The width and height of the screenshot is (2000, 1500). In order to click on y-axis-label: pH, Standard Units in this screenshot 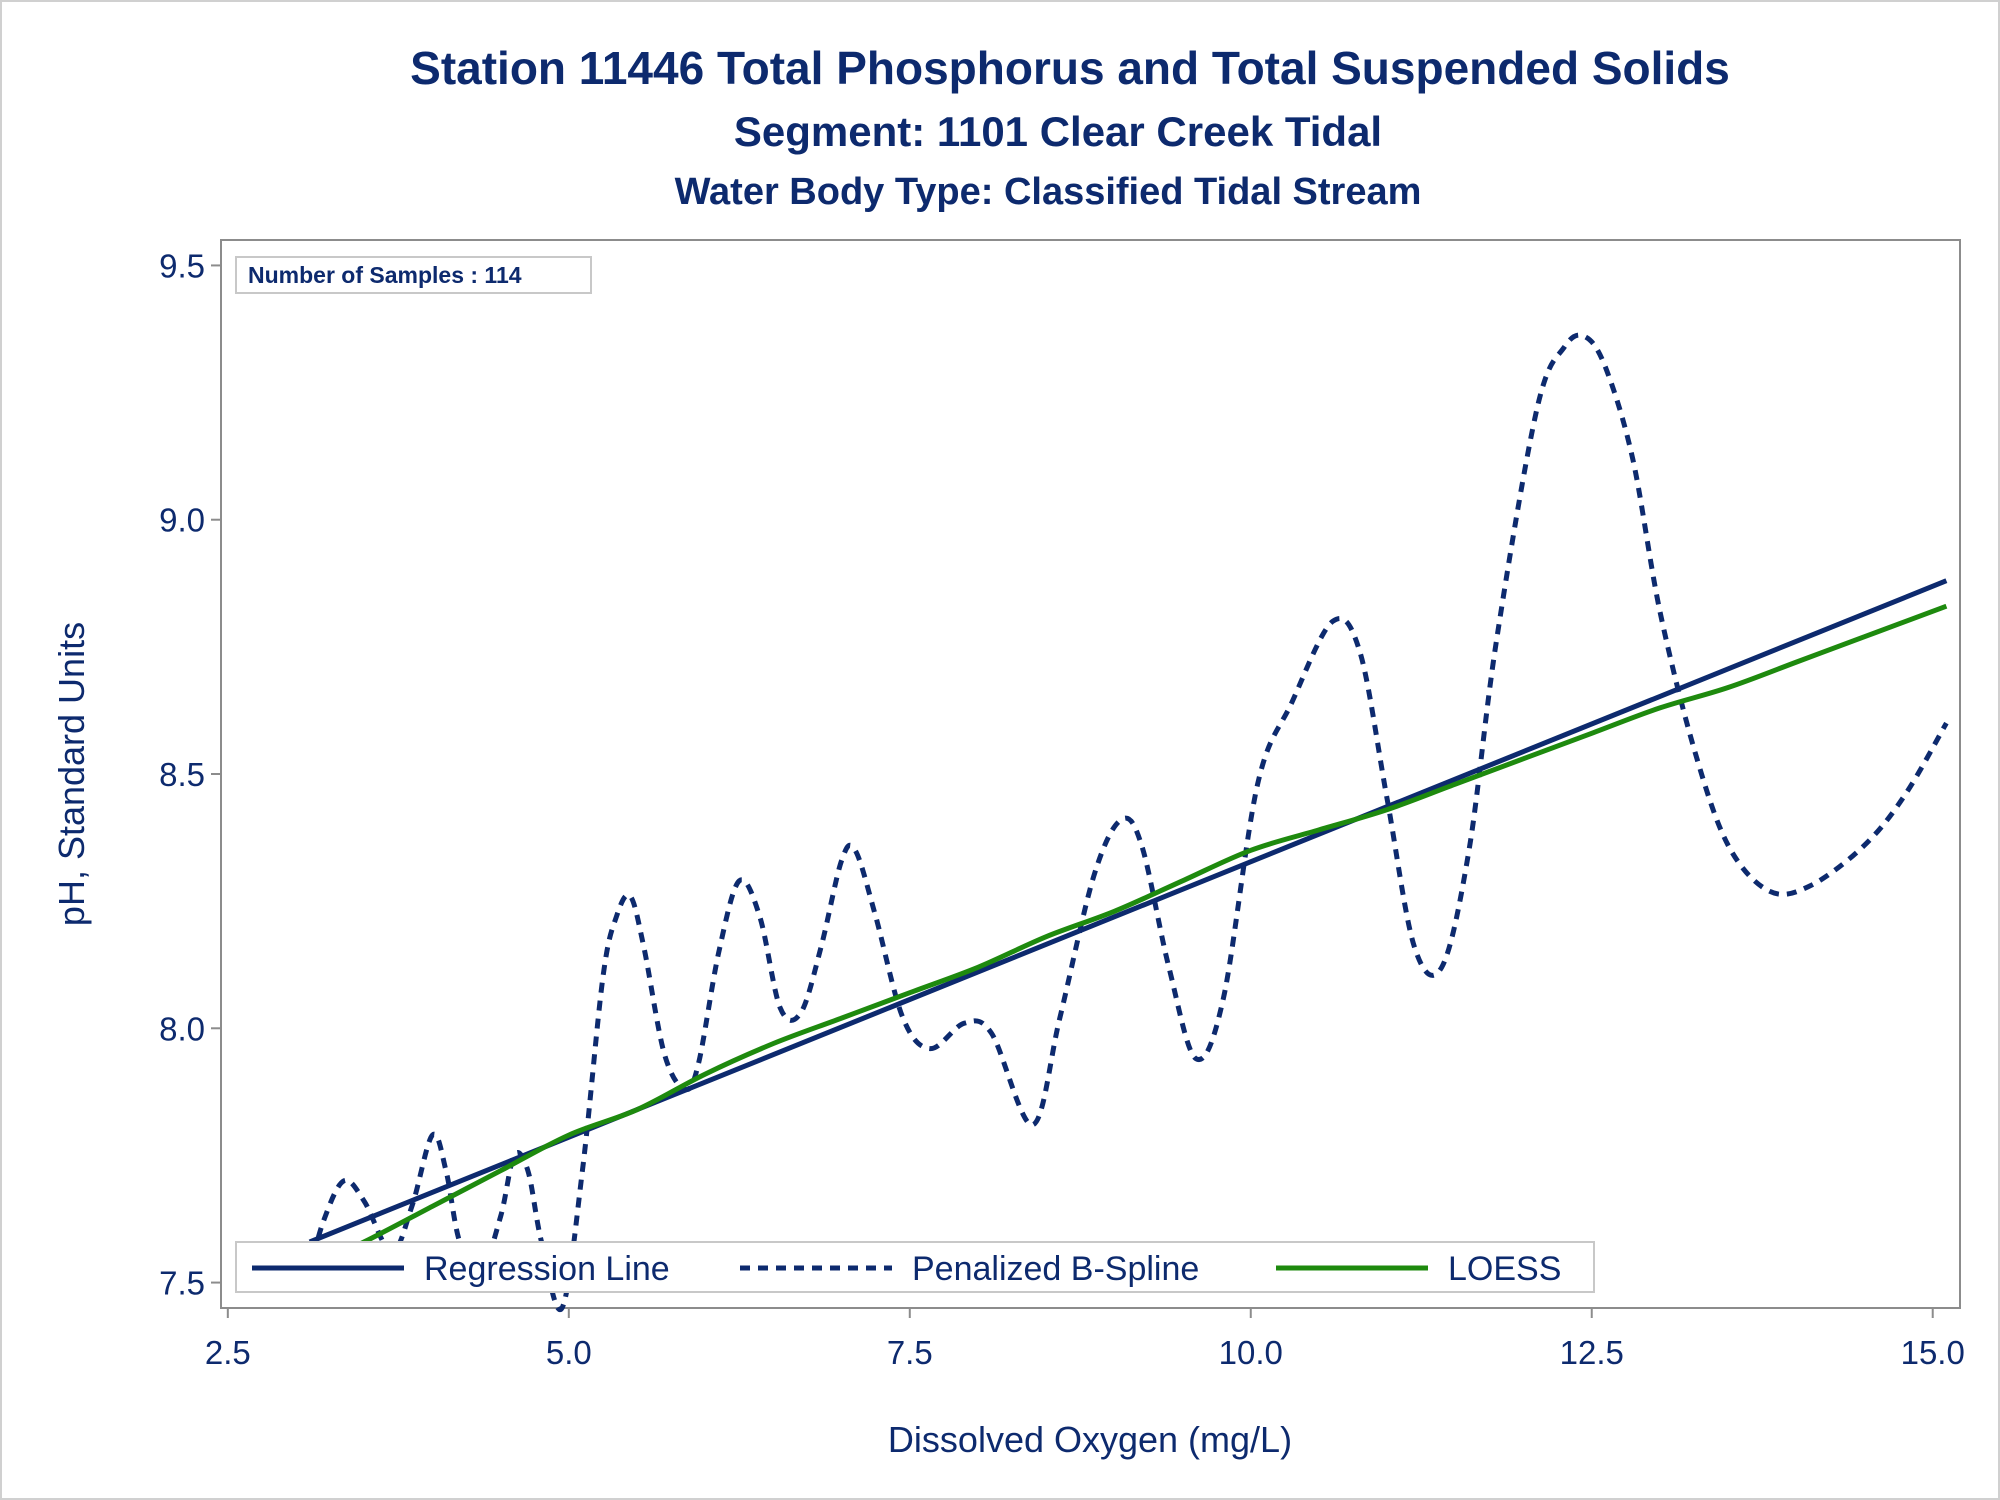, I will do `click(71, 774)`.